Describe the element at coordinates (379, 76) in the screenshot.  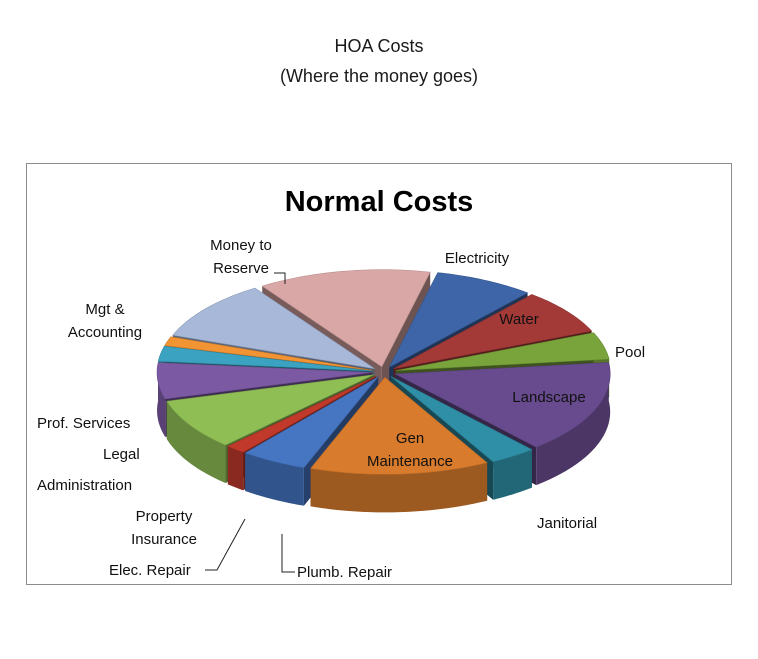
I see `page-subtitle: (Where the money goes)` at that location.